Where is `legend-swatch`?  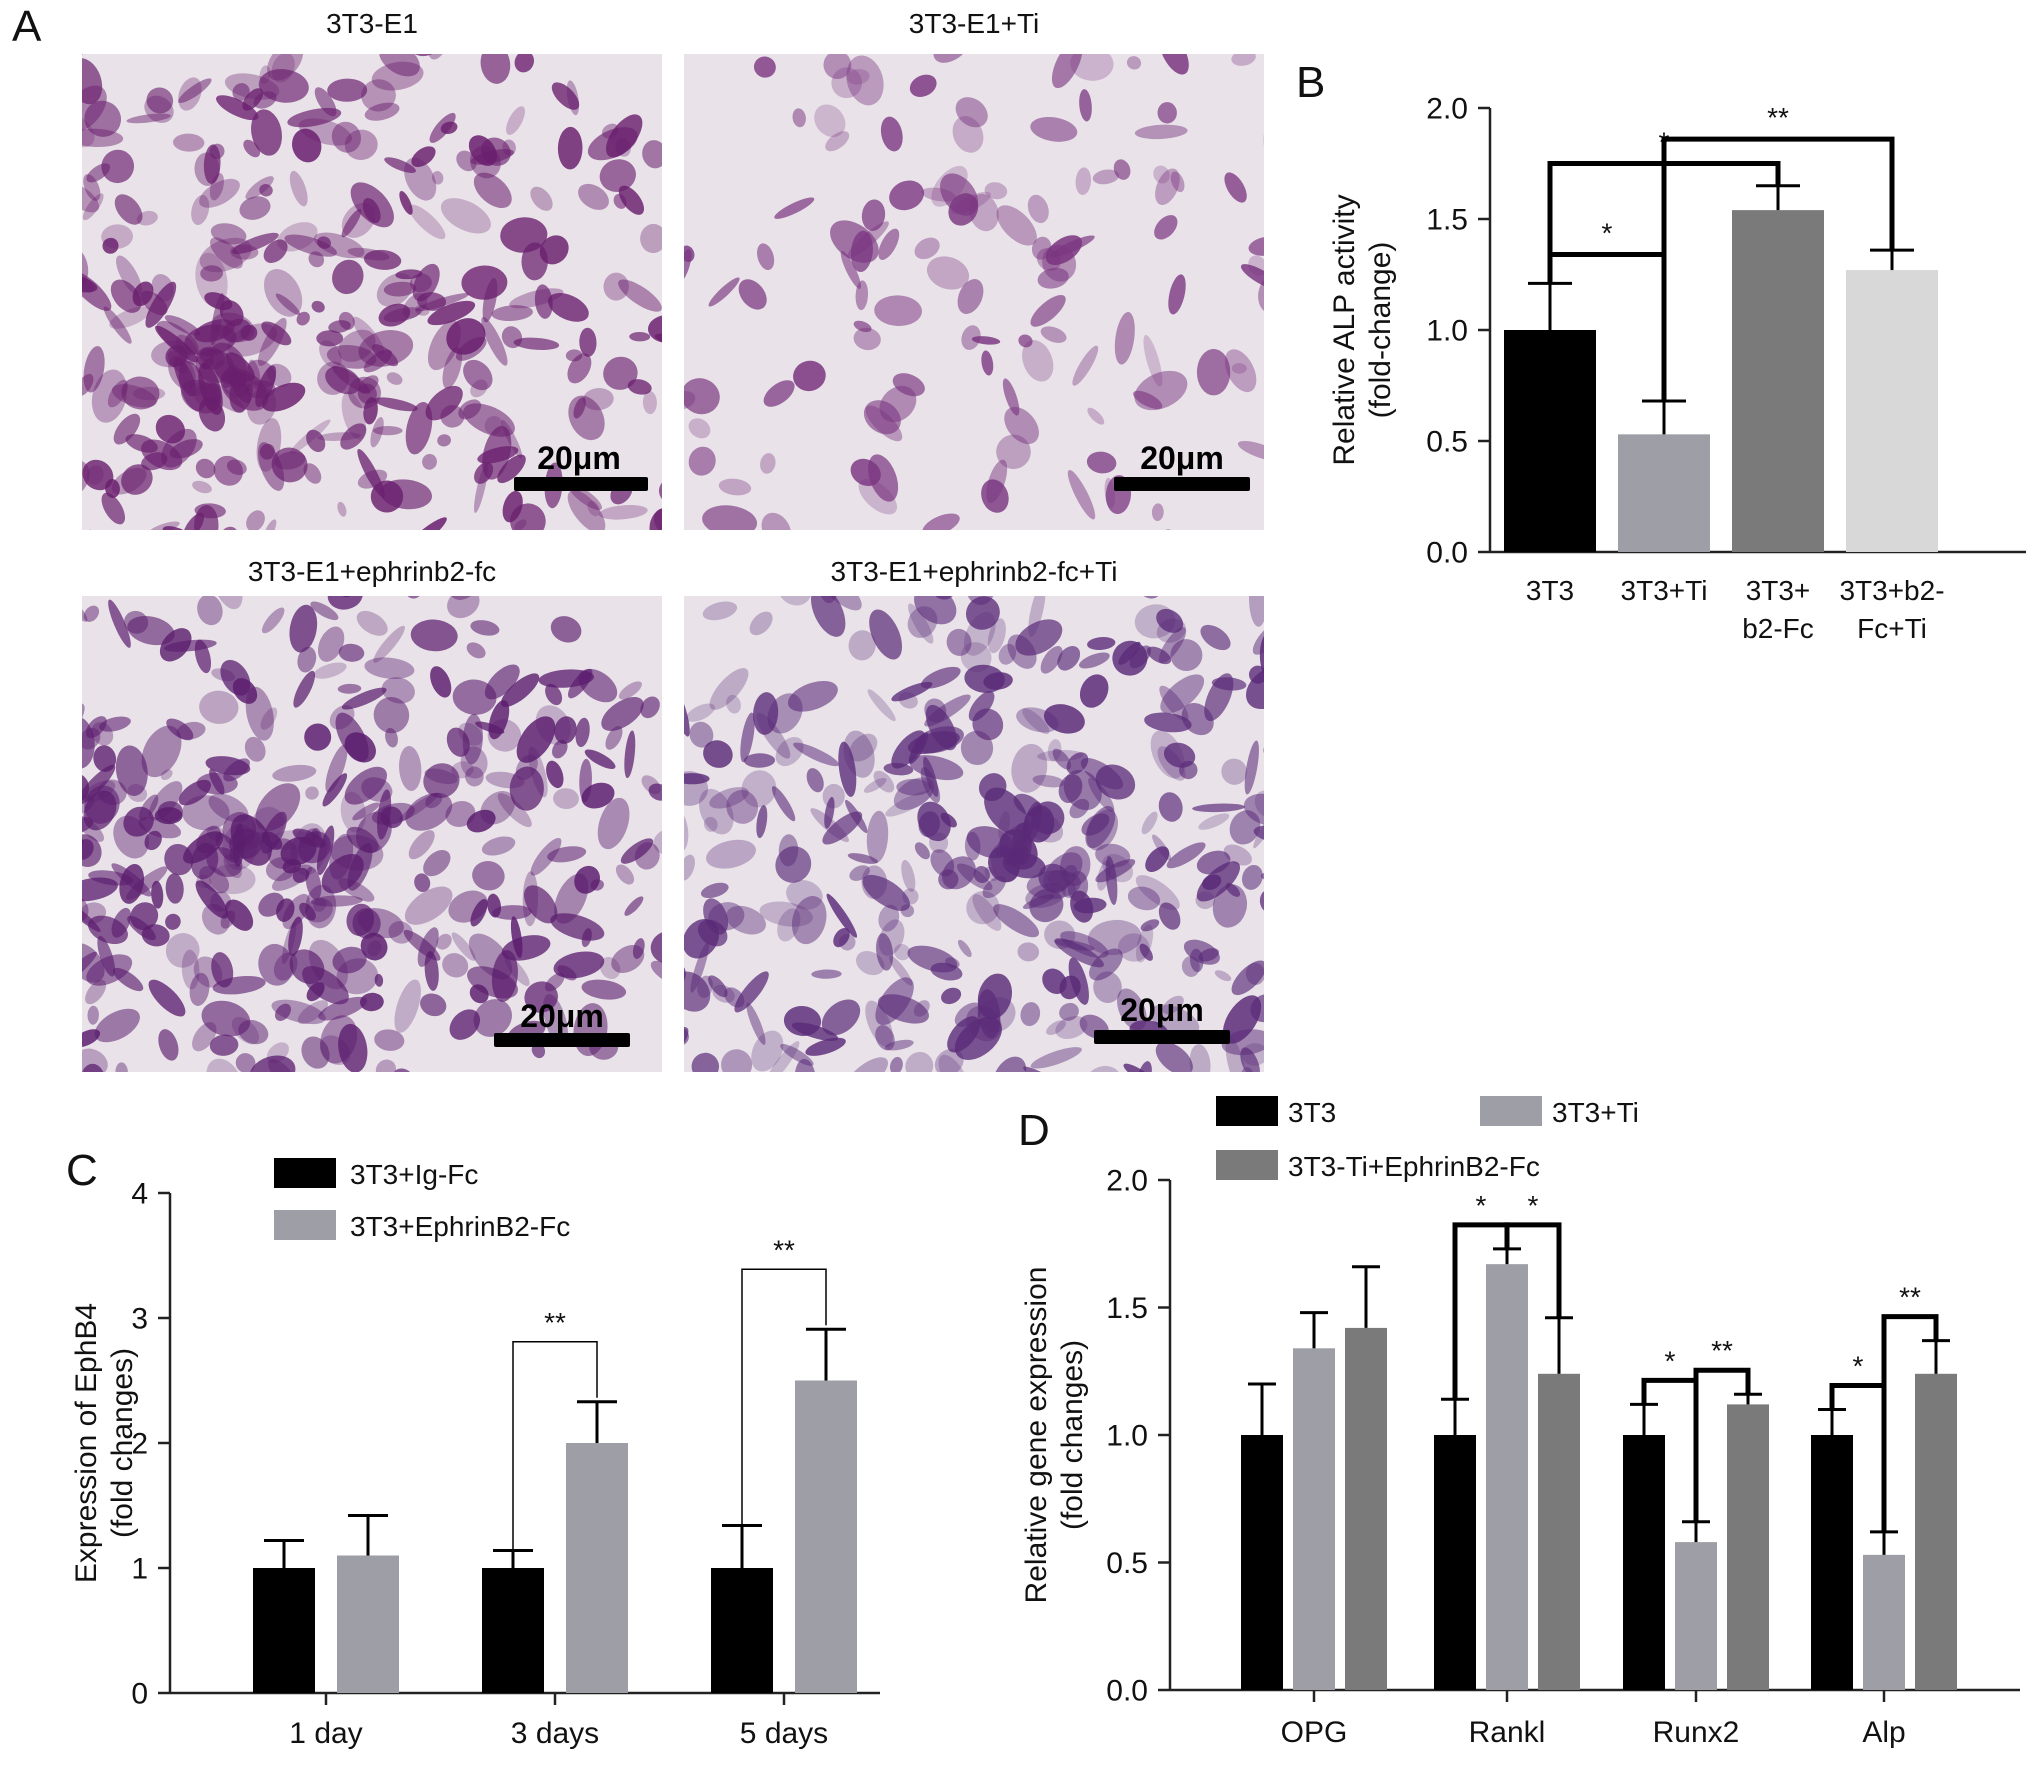
legend-swatch is located at coordinates (305, 1225).